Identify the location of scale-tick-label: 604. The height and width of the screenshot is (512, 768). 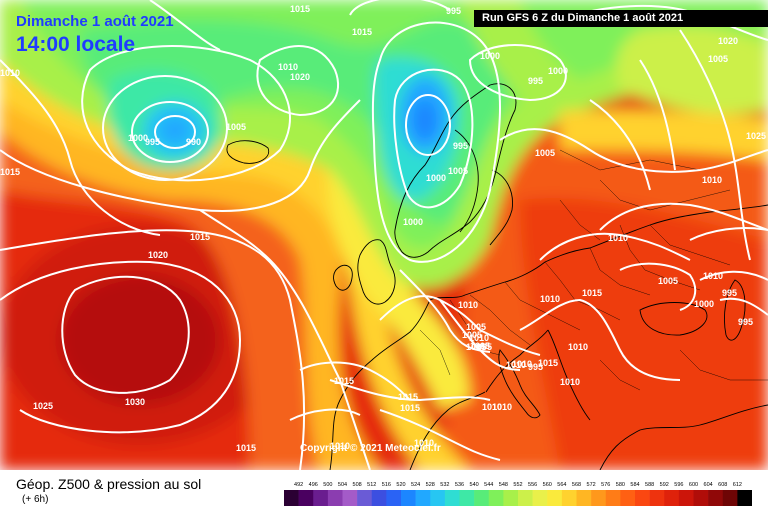
(708, 485).